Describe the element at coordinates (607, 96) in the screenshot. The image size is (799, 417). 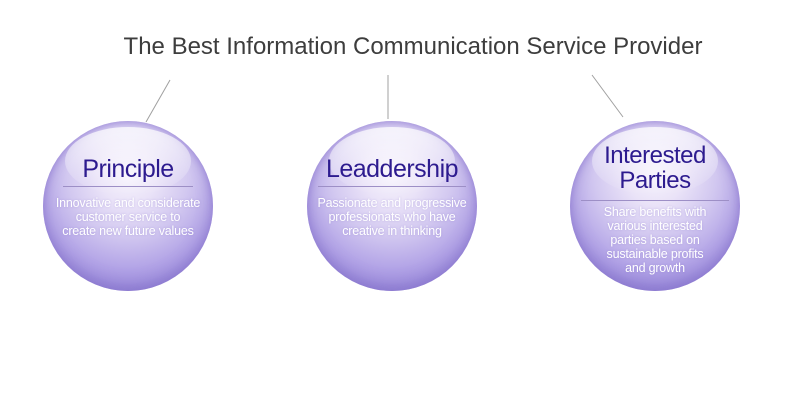
I see `connector-line-interested-parties` at that location.